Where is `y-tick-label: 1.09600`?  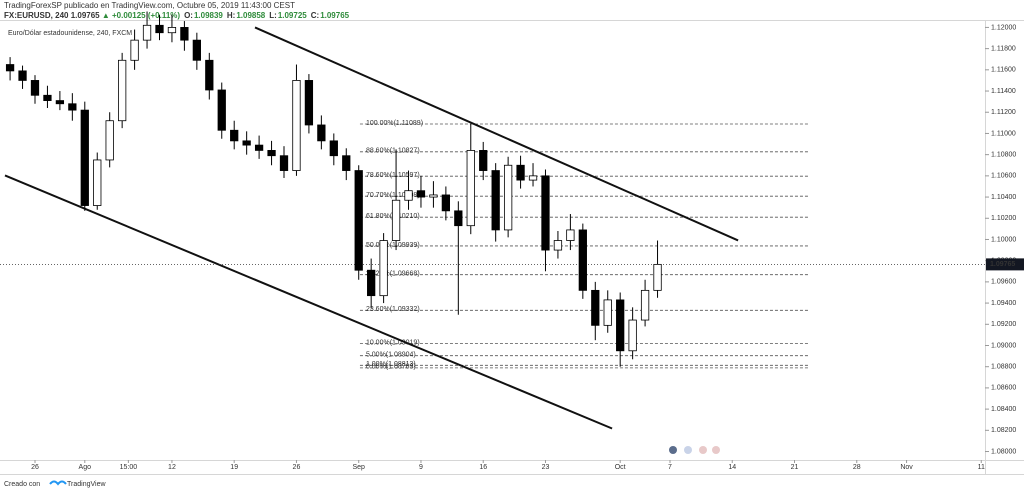
y-tick-label: 1.09600 is located at coordinates (1003, 282).